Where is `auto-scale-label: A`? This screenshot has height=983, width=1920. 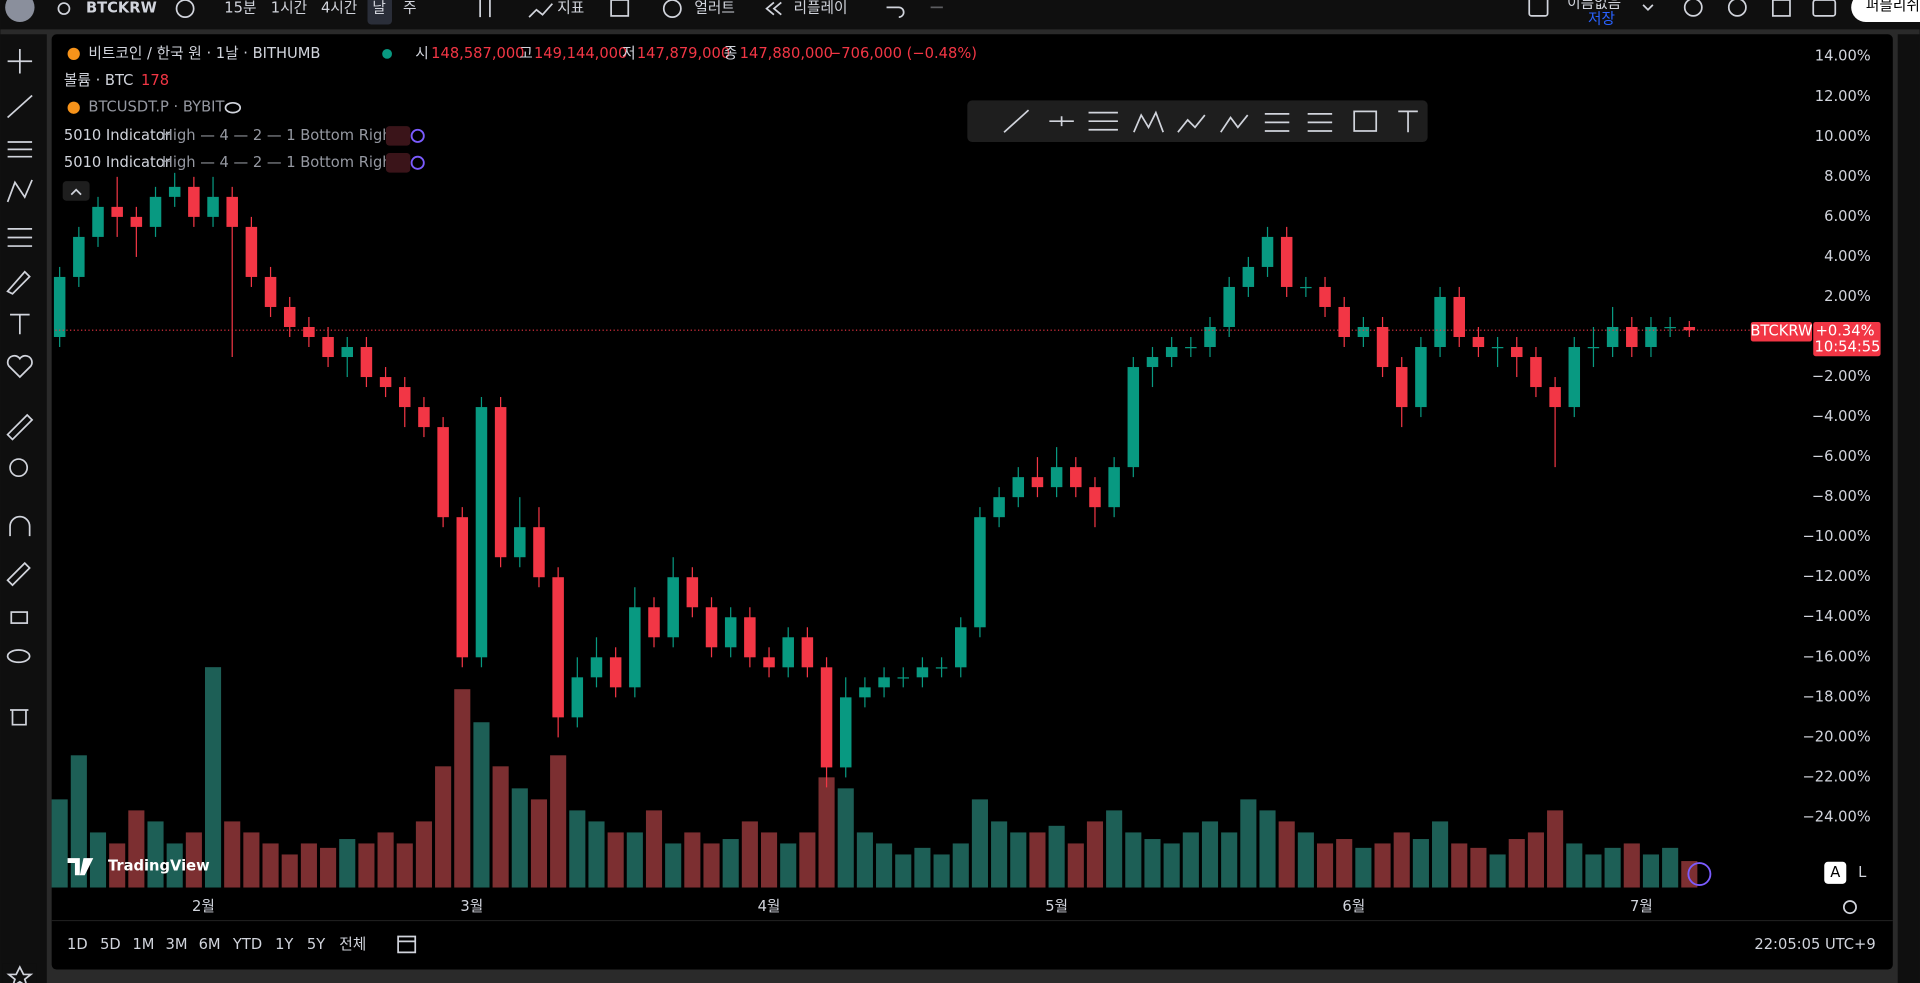
auto-scale-label: A is located at coordinates (1835, 872).